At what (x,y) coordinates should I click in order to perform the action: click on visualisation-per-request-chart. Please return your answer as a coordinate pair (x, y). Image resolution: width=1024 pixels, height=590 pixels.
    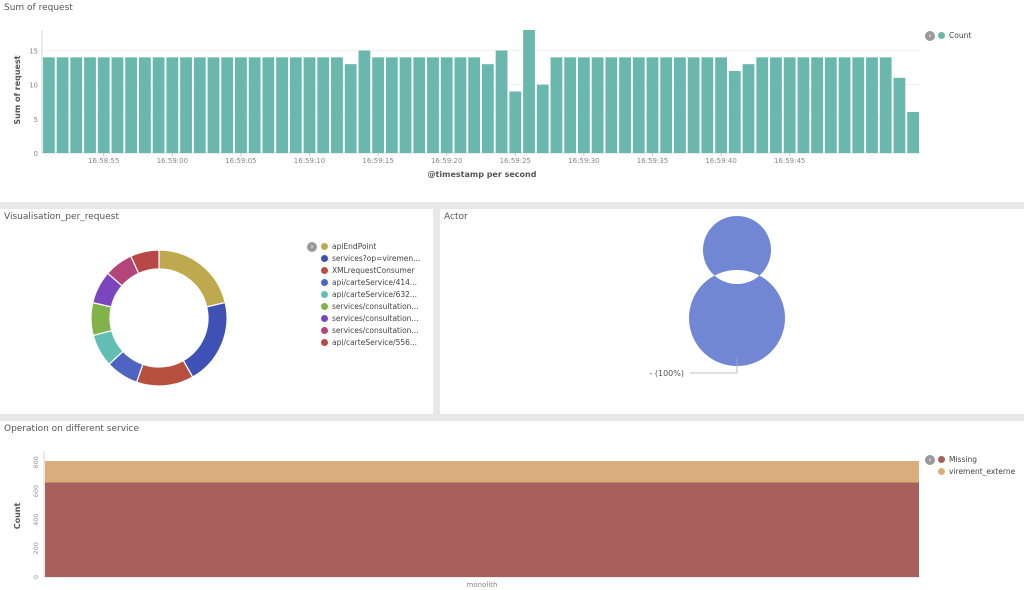
    Looking at the image, I should click on (159, 318).